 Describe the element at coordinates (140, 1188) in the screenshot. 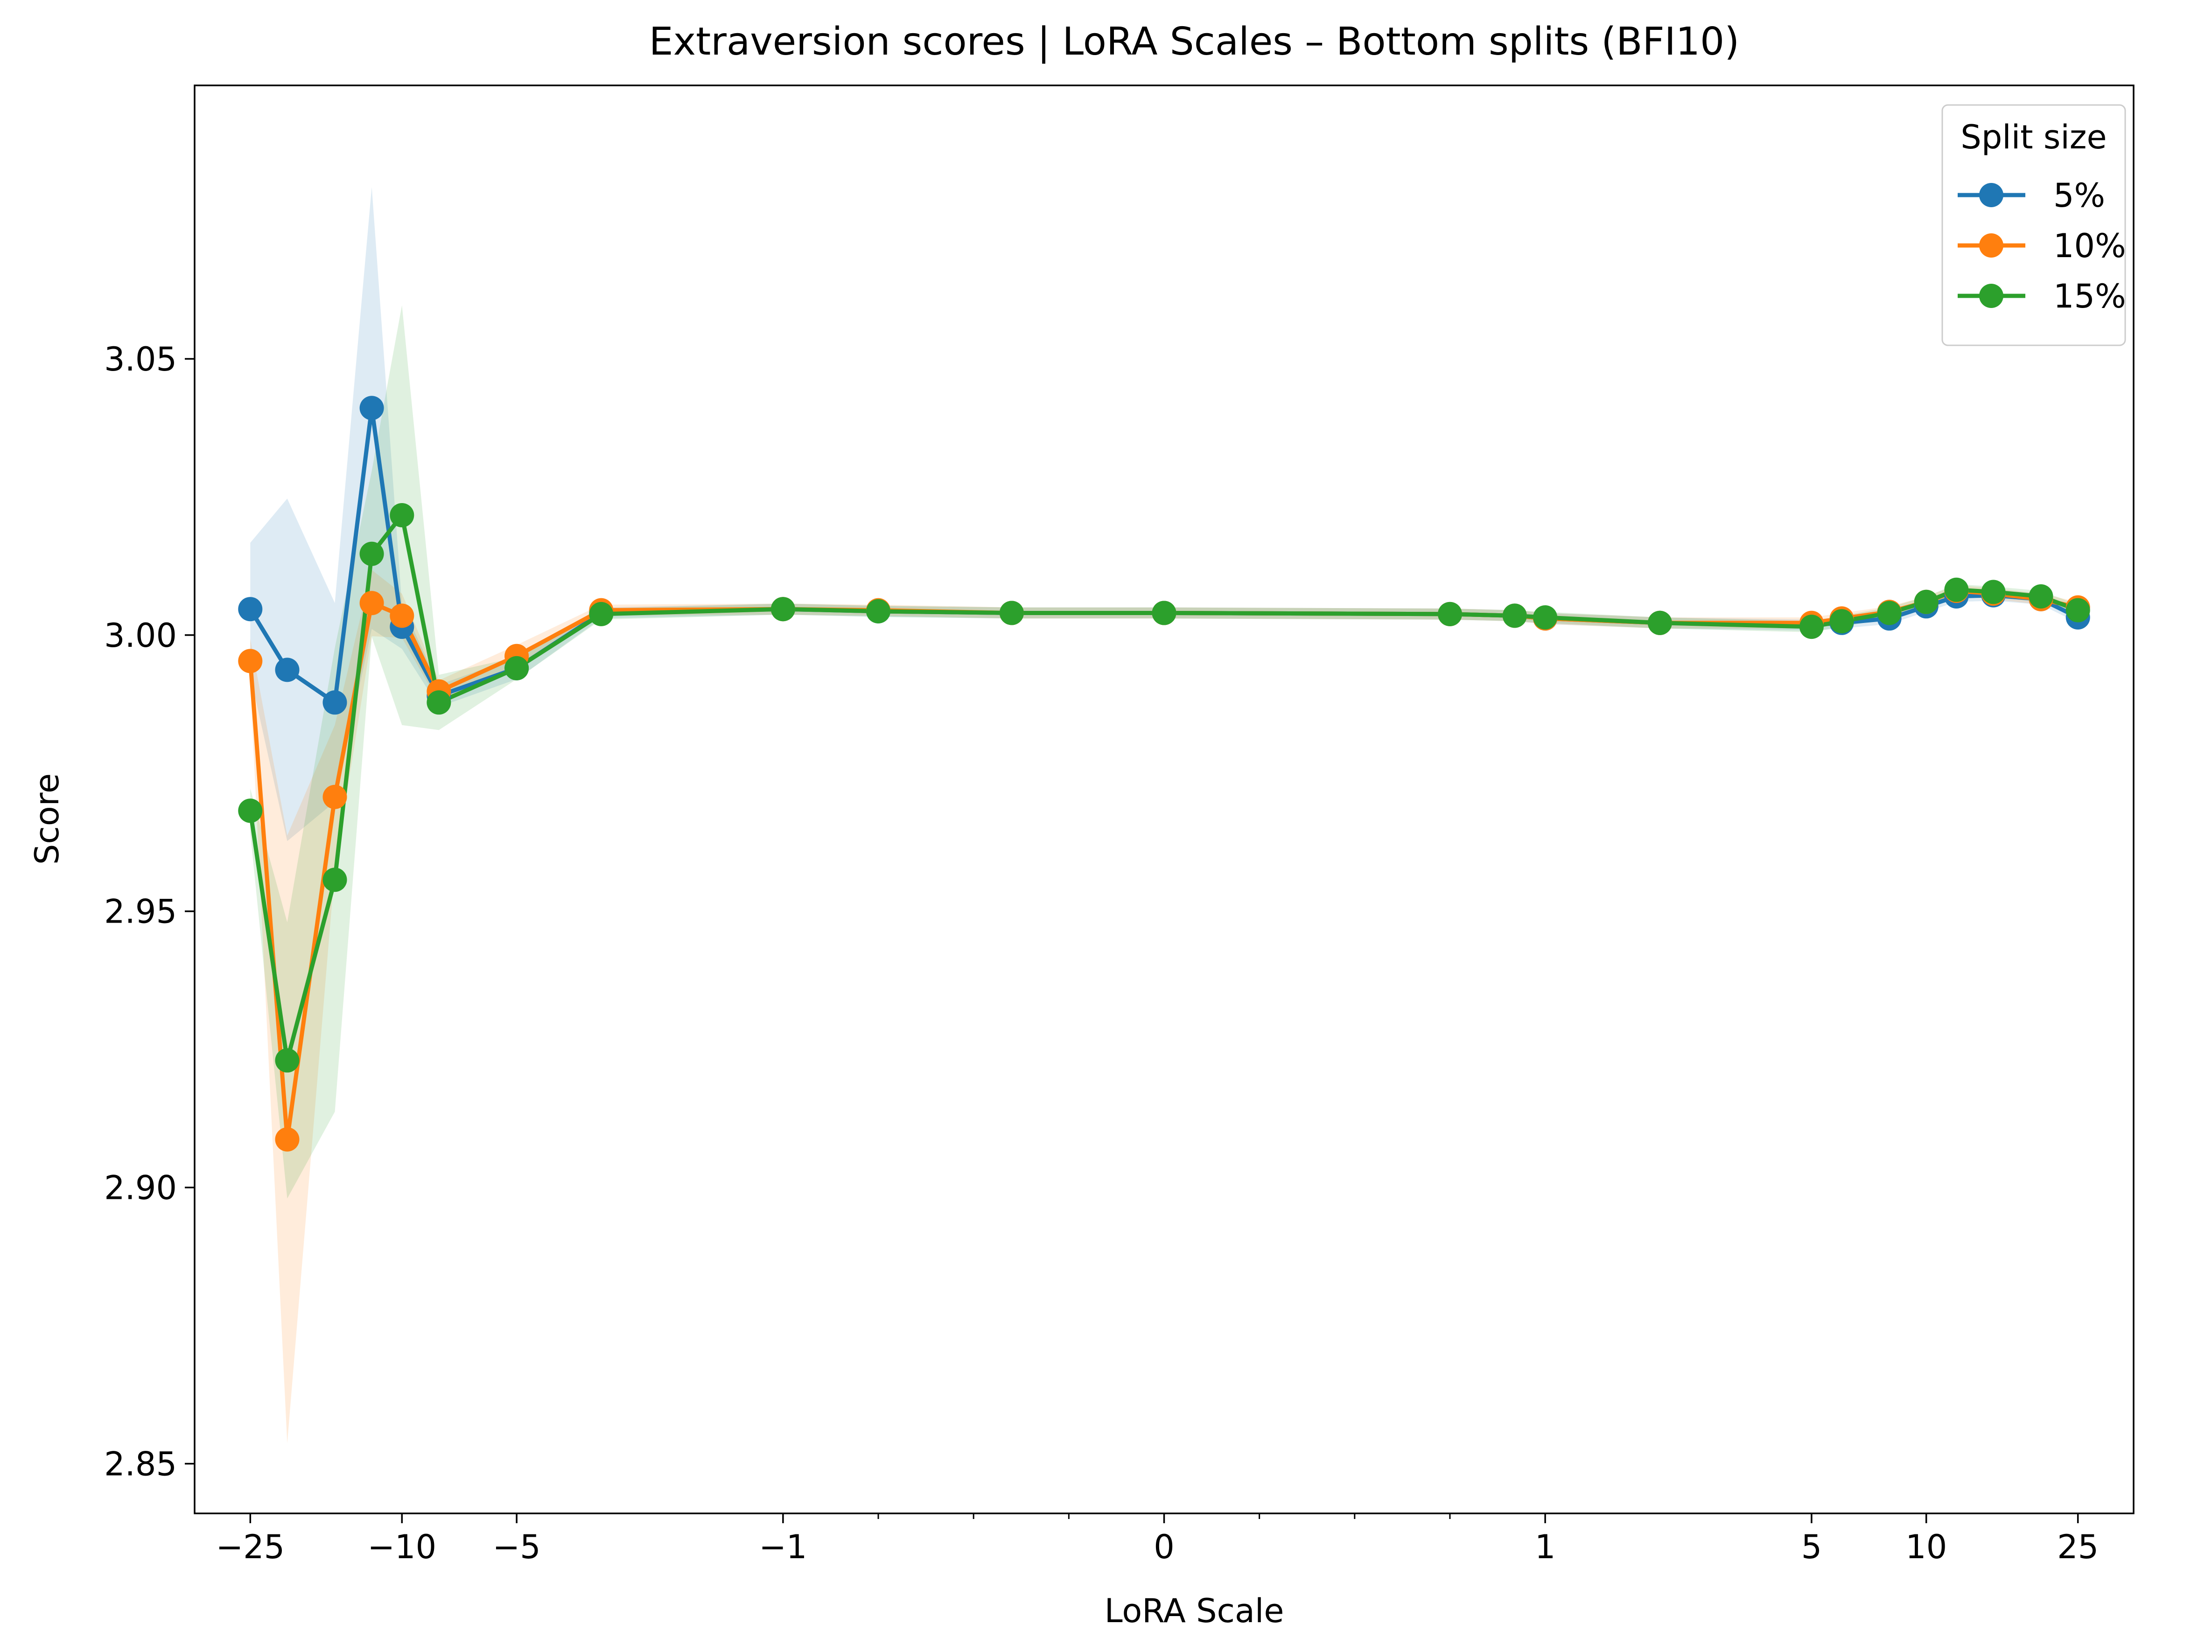

I see `y-tick-label-1: 2.90` at that location.